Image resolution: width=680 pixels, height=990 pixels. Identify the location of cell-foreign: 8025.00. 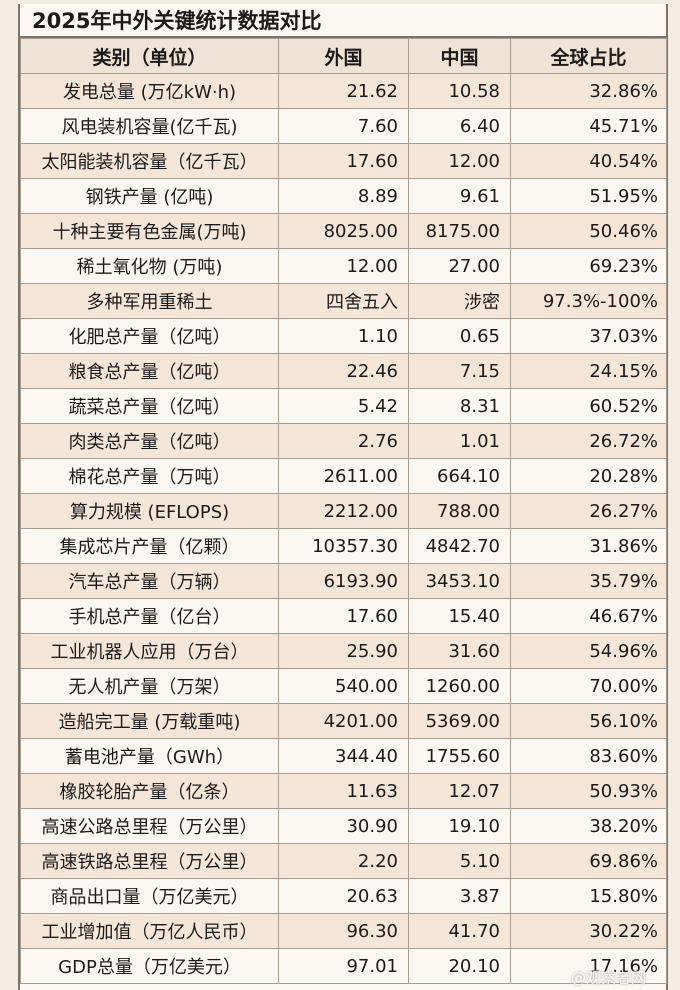
(343, 231).